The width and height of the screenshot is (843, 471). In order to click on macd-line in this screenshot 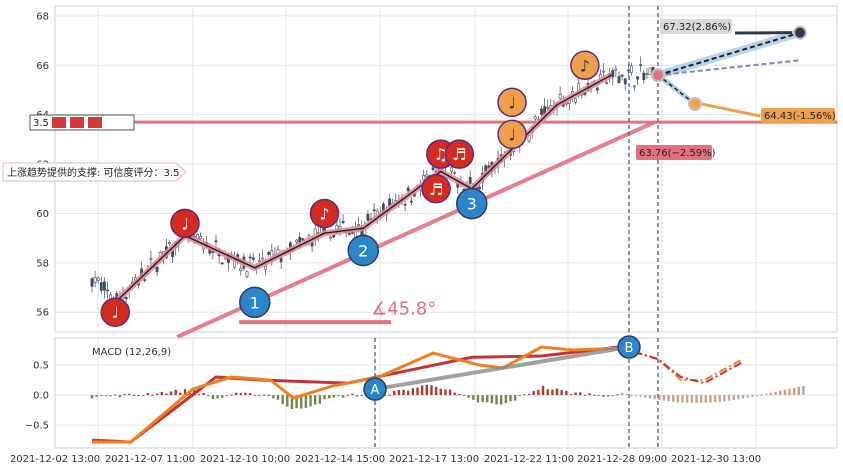, I will do `click(356, 394)`.